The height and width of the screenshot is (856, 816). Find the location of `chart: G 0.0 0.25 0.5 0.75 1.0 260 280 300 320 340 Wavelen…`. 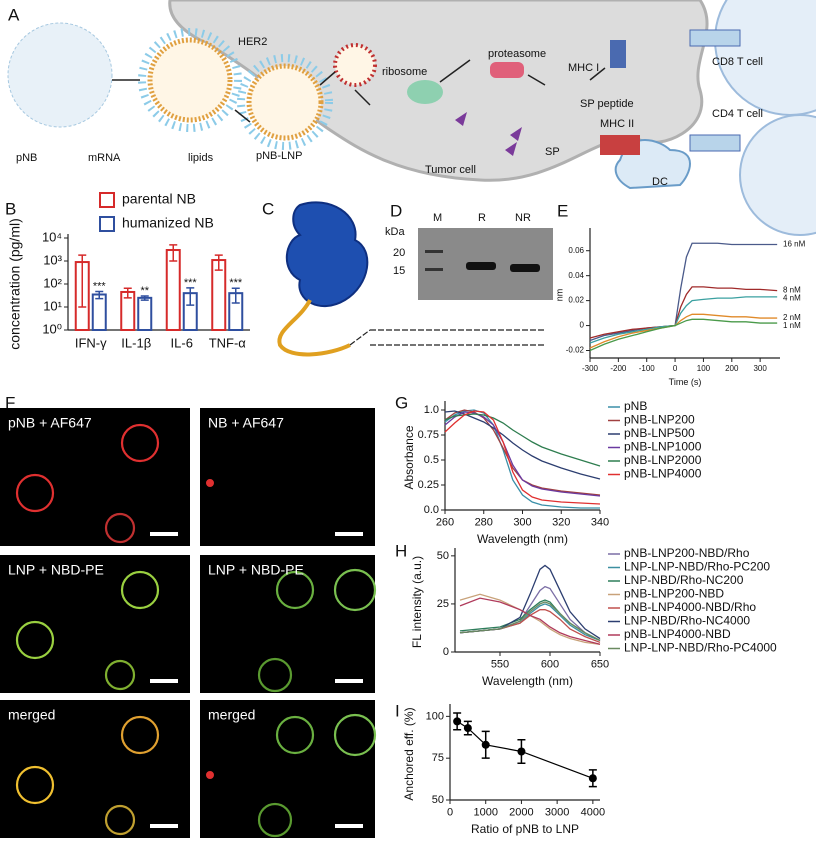

chart: G 0.0 0.25 0.5 0.75 1.0 260 280 300 320 340 Wavelen… is located at coordinates (548, 469).